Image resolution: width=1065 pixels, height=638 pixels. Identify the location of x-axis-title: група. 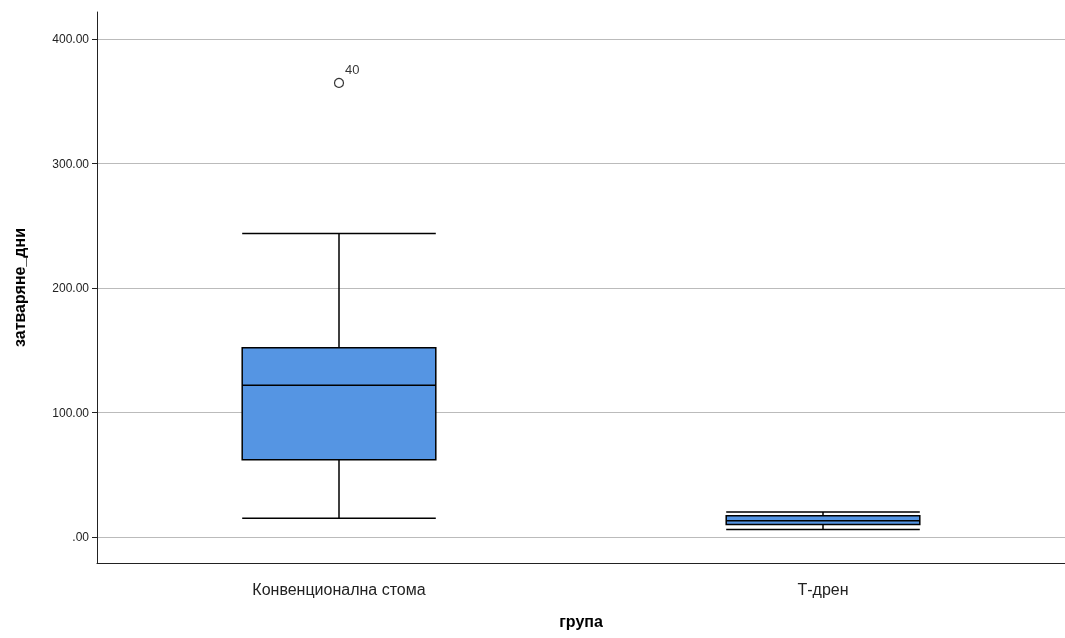
(581, 621).